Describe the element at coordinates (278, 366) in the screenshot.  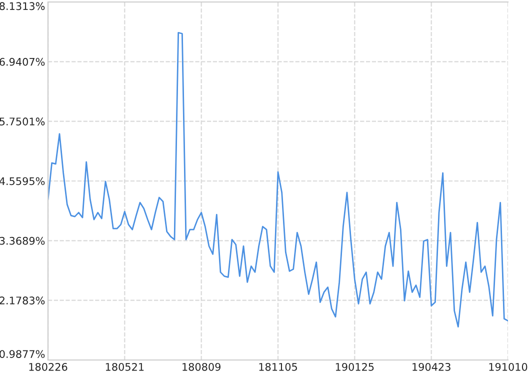
I see `x-tick-label: 181105` at that location.